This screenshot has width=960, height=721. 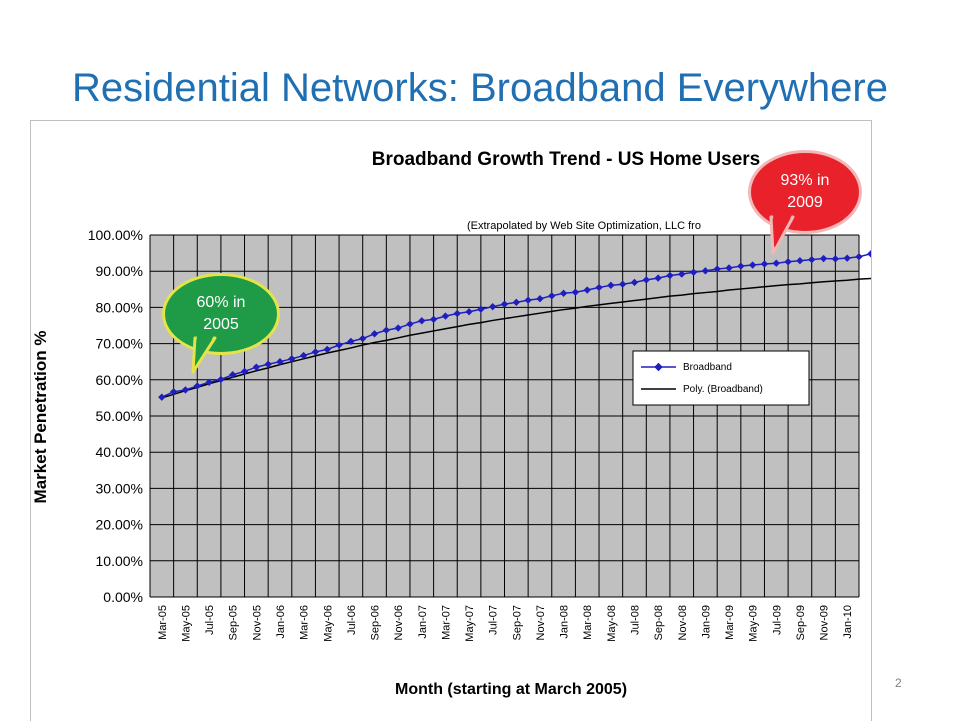 What do you see at coordinates (848, 622) in the screenshot?
I see `x-tick-label: Jan-10` at bounding box center [848, 622].